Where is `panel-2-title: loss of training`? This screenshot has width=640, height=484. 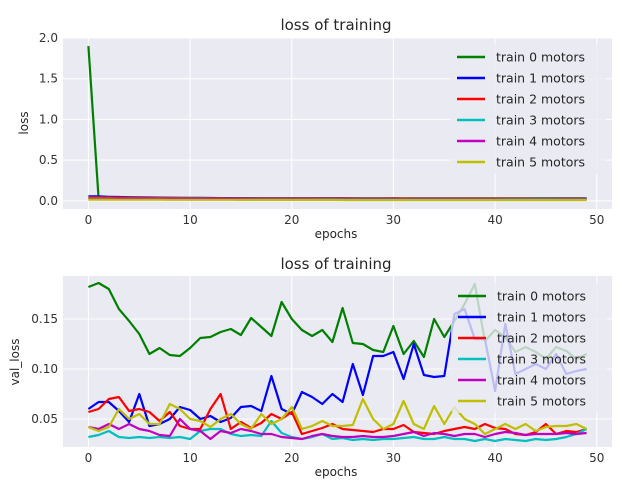 panel-2-title: loss of training is located at coordinates (335, 264).